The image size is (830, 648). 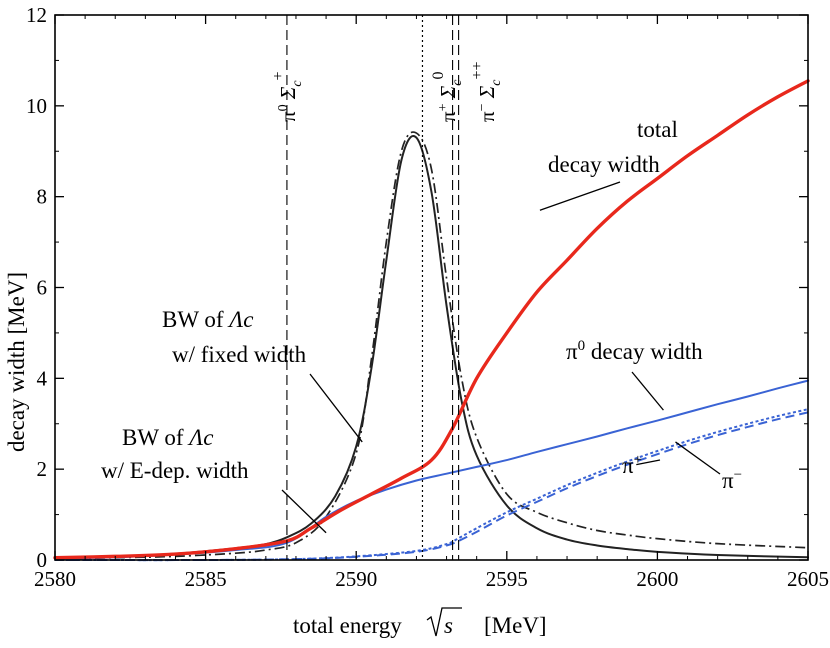 What do you see at coordinates (515, 625) in the screenshot?
I see `x-axis-title-unit: [MeV]` at bounding box center [515, 625].